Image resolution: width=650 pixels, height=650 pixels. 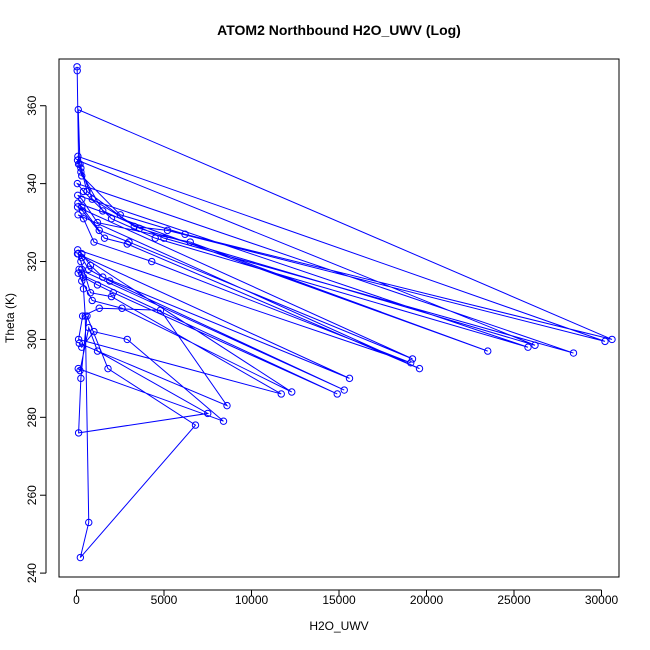 What do you see at coordinates (32, 573) in the screenshot?
I see `y-tick-label: 240` at bounding box center [32, 573].